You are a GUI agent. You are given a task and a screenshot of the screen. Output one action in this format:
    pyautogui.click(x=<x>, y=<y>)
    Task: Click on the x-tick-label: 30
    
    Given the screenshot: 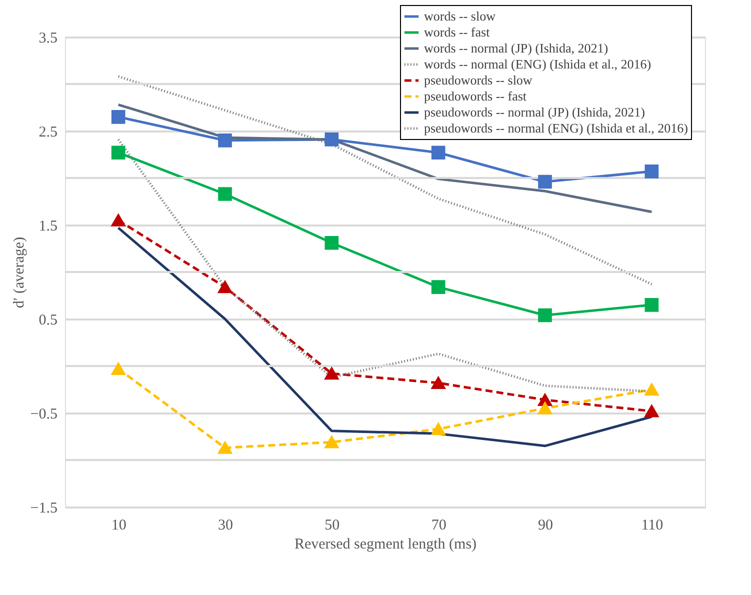 What is the action you would take?
    pyautogui.click(x=225, y=526)
    